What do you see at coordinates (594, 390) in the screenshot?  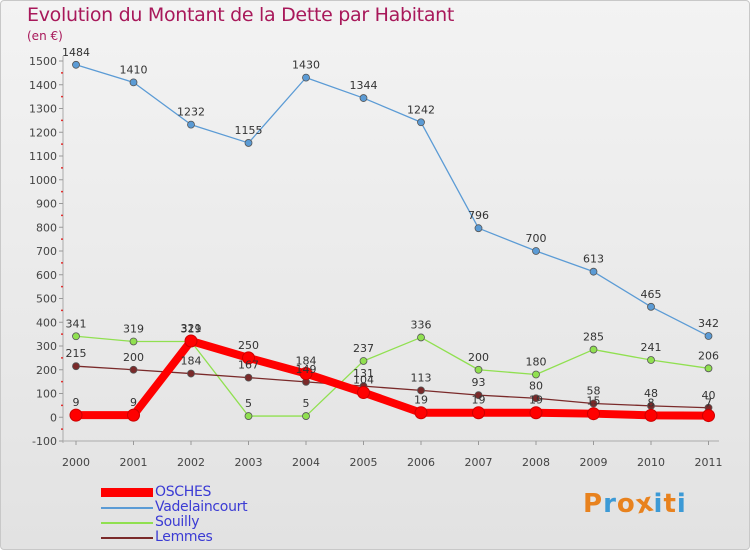 I see `data-label: 58` at bounding box center [594, 390].